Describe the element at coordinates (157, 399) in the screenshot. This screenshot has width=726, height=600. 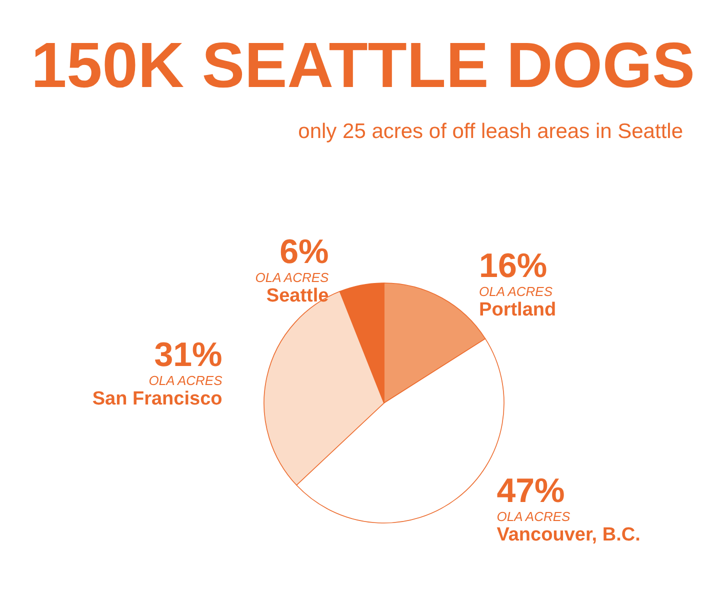
I see `slice-label: San Francisco` at that location.